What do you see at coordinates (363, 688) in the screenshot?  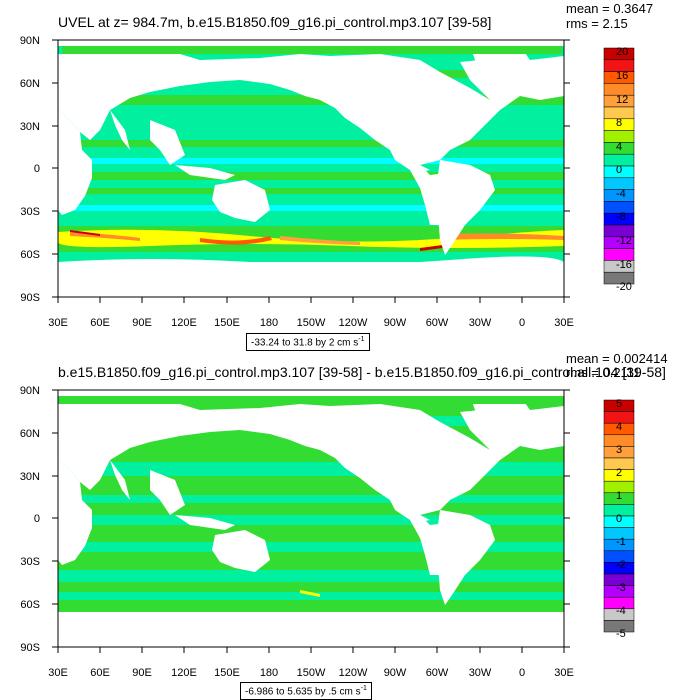 I see `panel2-range-exponent: -1` at bounding box center [363, 688].